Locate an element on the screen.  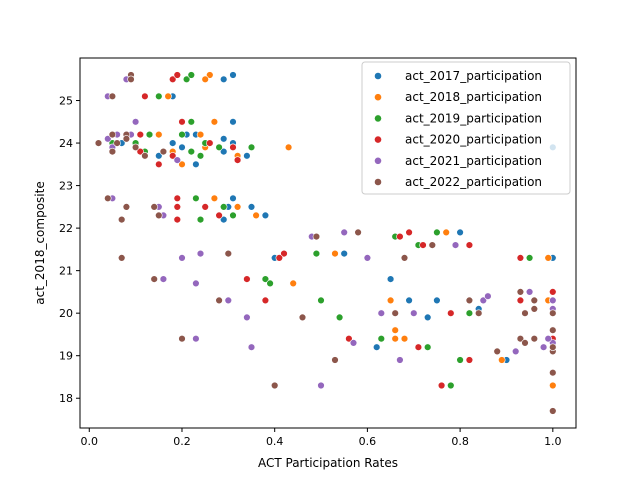
legend-label: act_2019_participation is located at coordinates (473, 118).